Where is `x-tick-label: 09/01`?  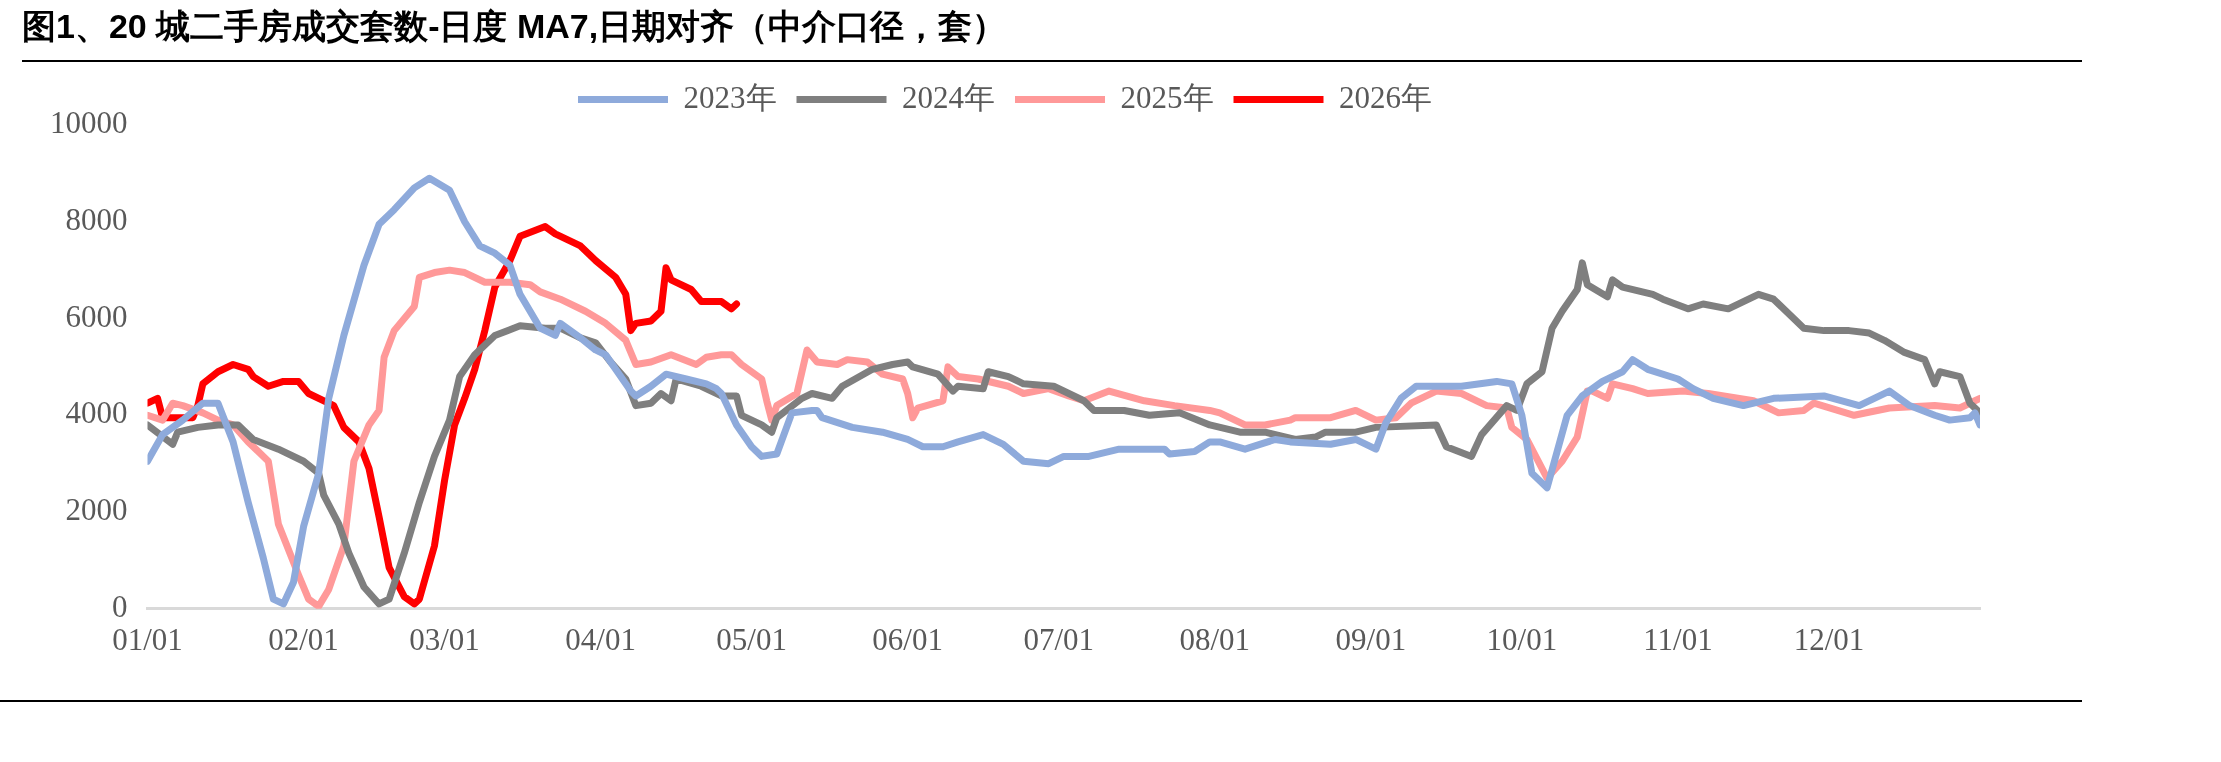 x-tick-label: 09/01 is located at coordinates (1371, 639).